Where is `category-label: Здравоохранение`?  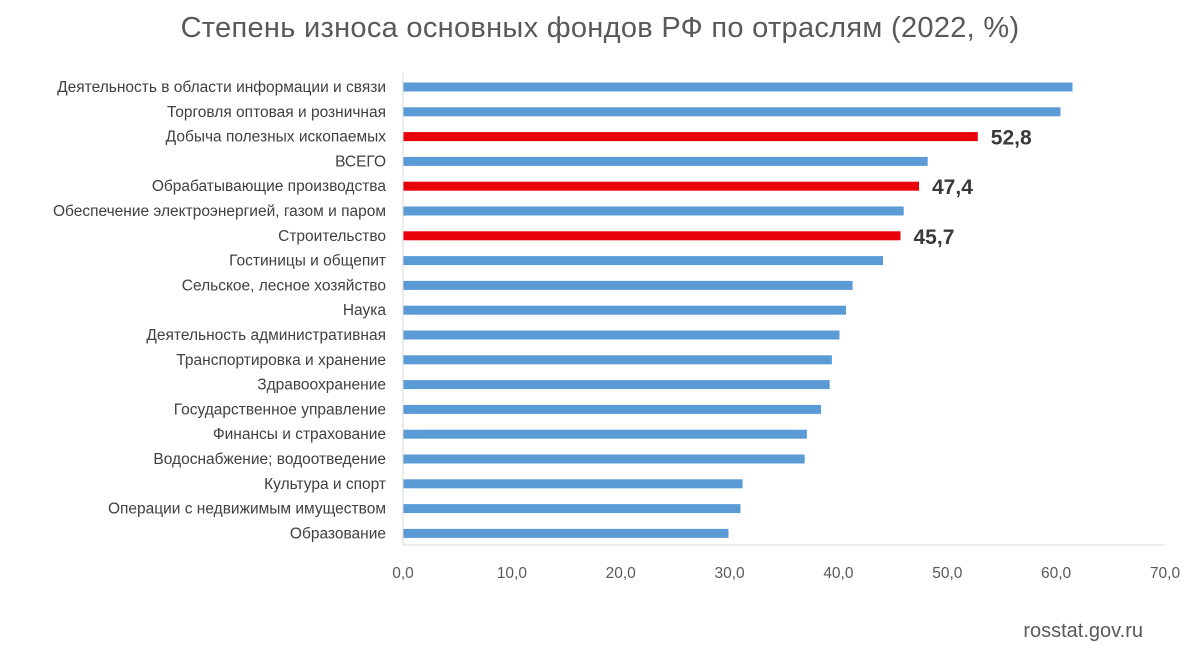 category-label: Здравоохранение is located at coordinates (321, 385).